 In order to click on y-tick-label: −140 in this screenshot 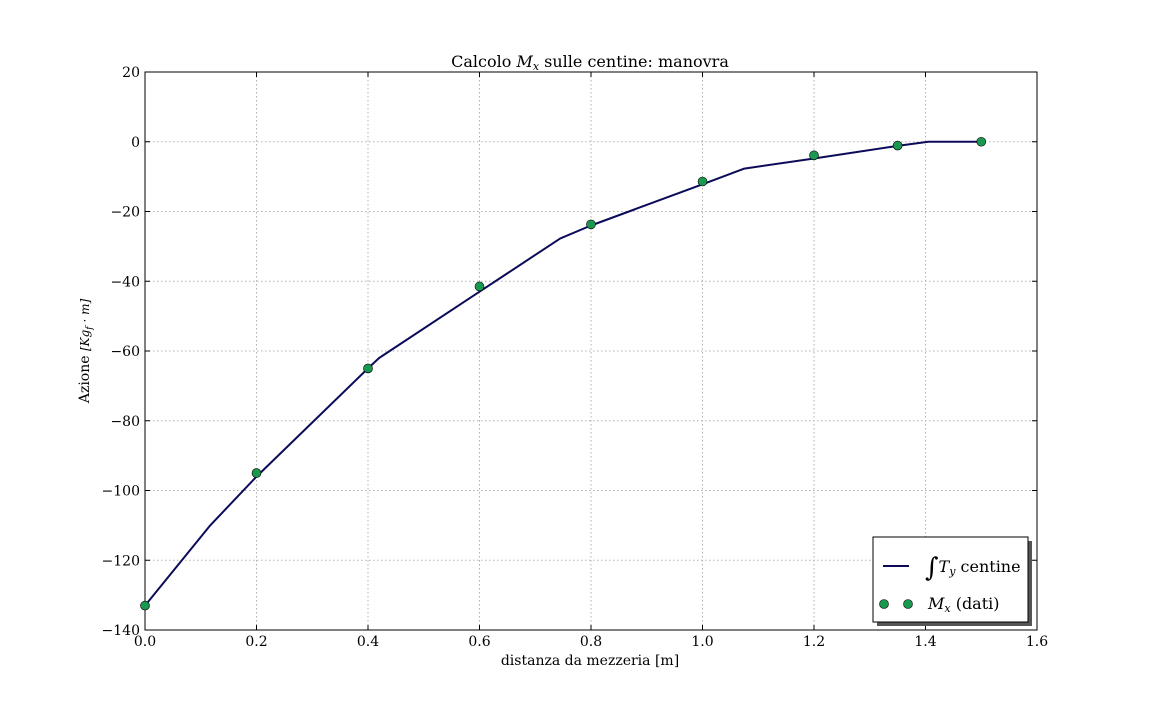, I will do `click(121, 631)`.